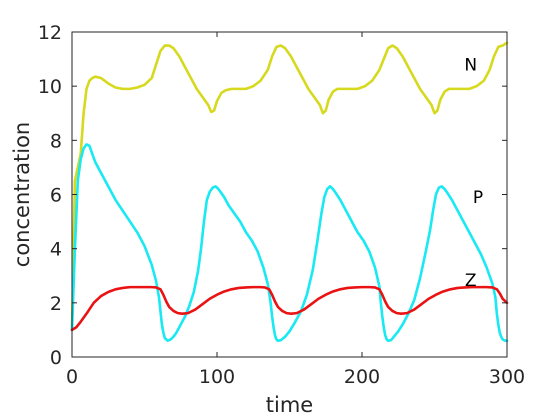 This screenshot has height=420, width=560. I want to click on y-tick-label: 6, so click(56, 196).